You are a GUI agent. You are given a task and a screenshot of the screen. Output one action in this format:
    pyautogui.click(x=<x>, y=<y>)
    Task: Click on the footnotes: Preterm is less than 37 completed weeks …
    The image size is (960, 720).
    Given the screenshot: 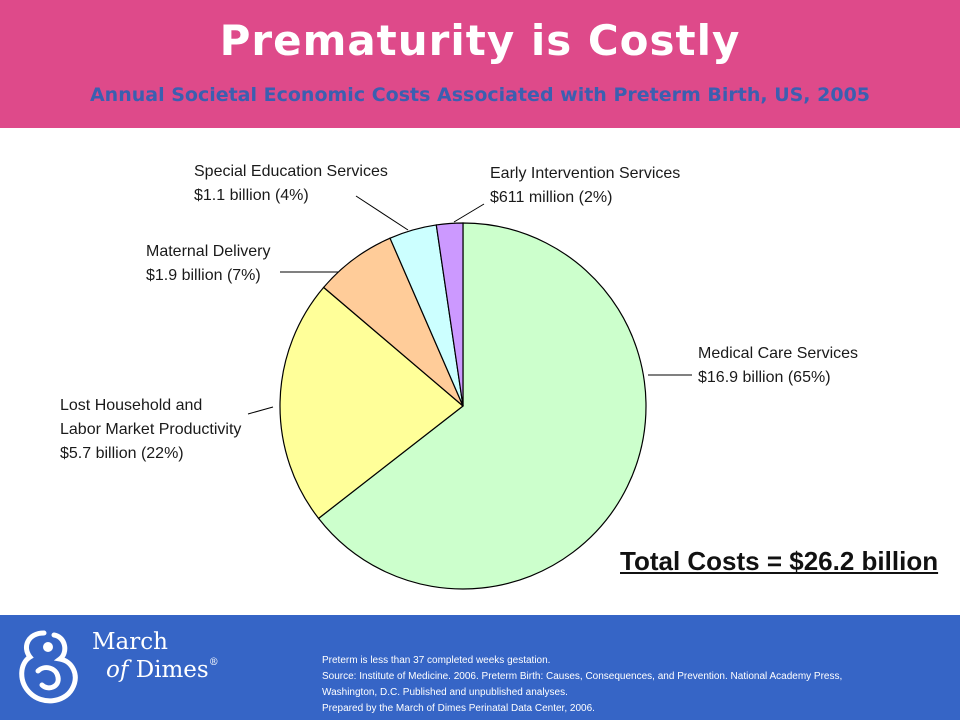 What is the action you would take?
    pyautogui.click(x=582, y=685)
    